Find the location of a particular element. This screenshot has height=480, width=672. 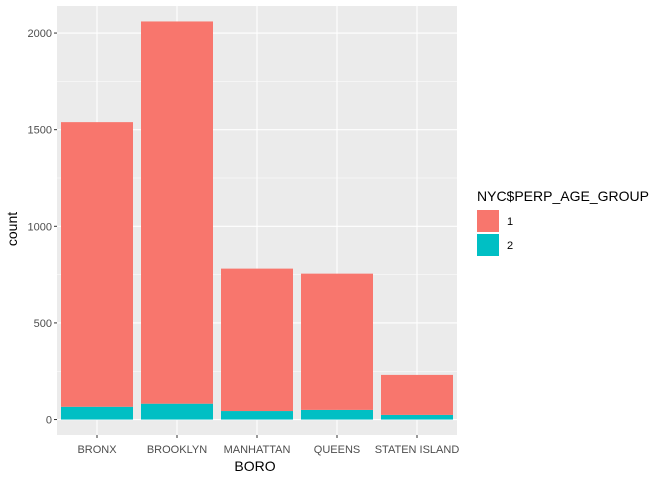

legend: NYC$PERP_AGE_GROUP 1 2 is located at coordinates (563, 222).